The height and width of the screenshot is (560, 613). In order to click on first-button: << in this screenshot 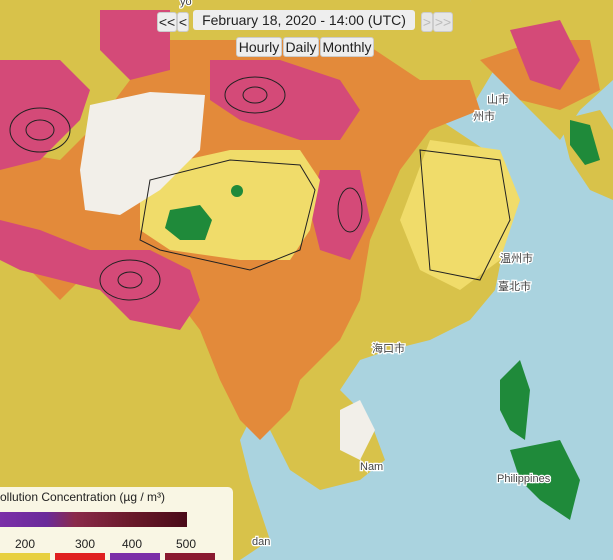, I will do `click(167, 22)`.